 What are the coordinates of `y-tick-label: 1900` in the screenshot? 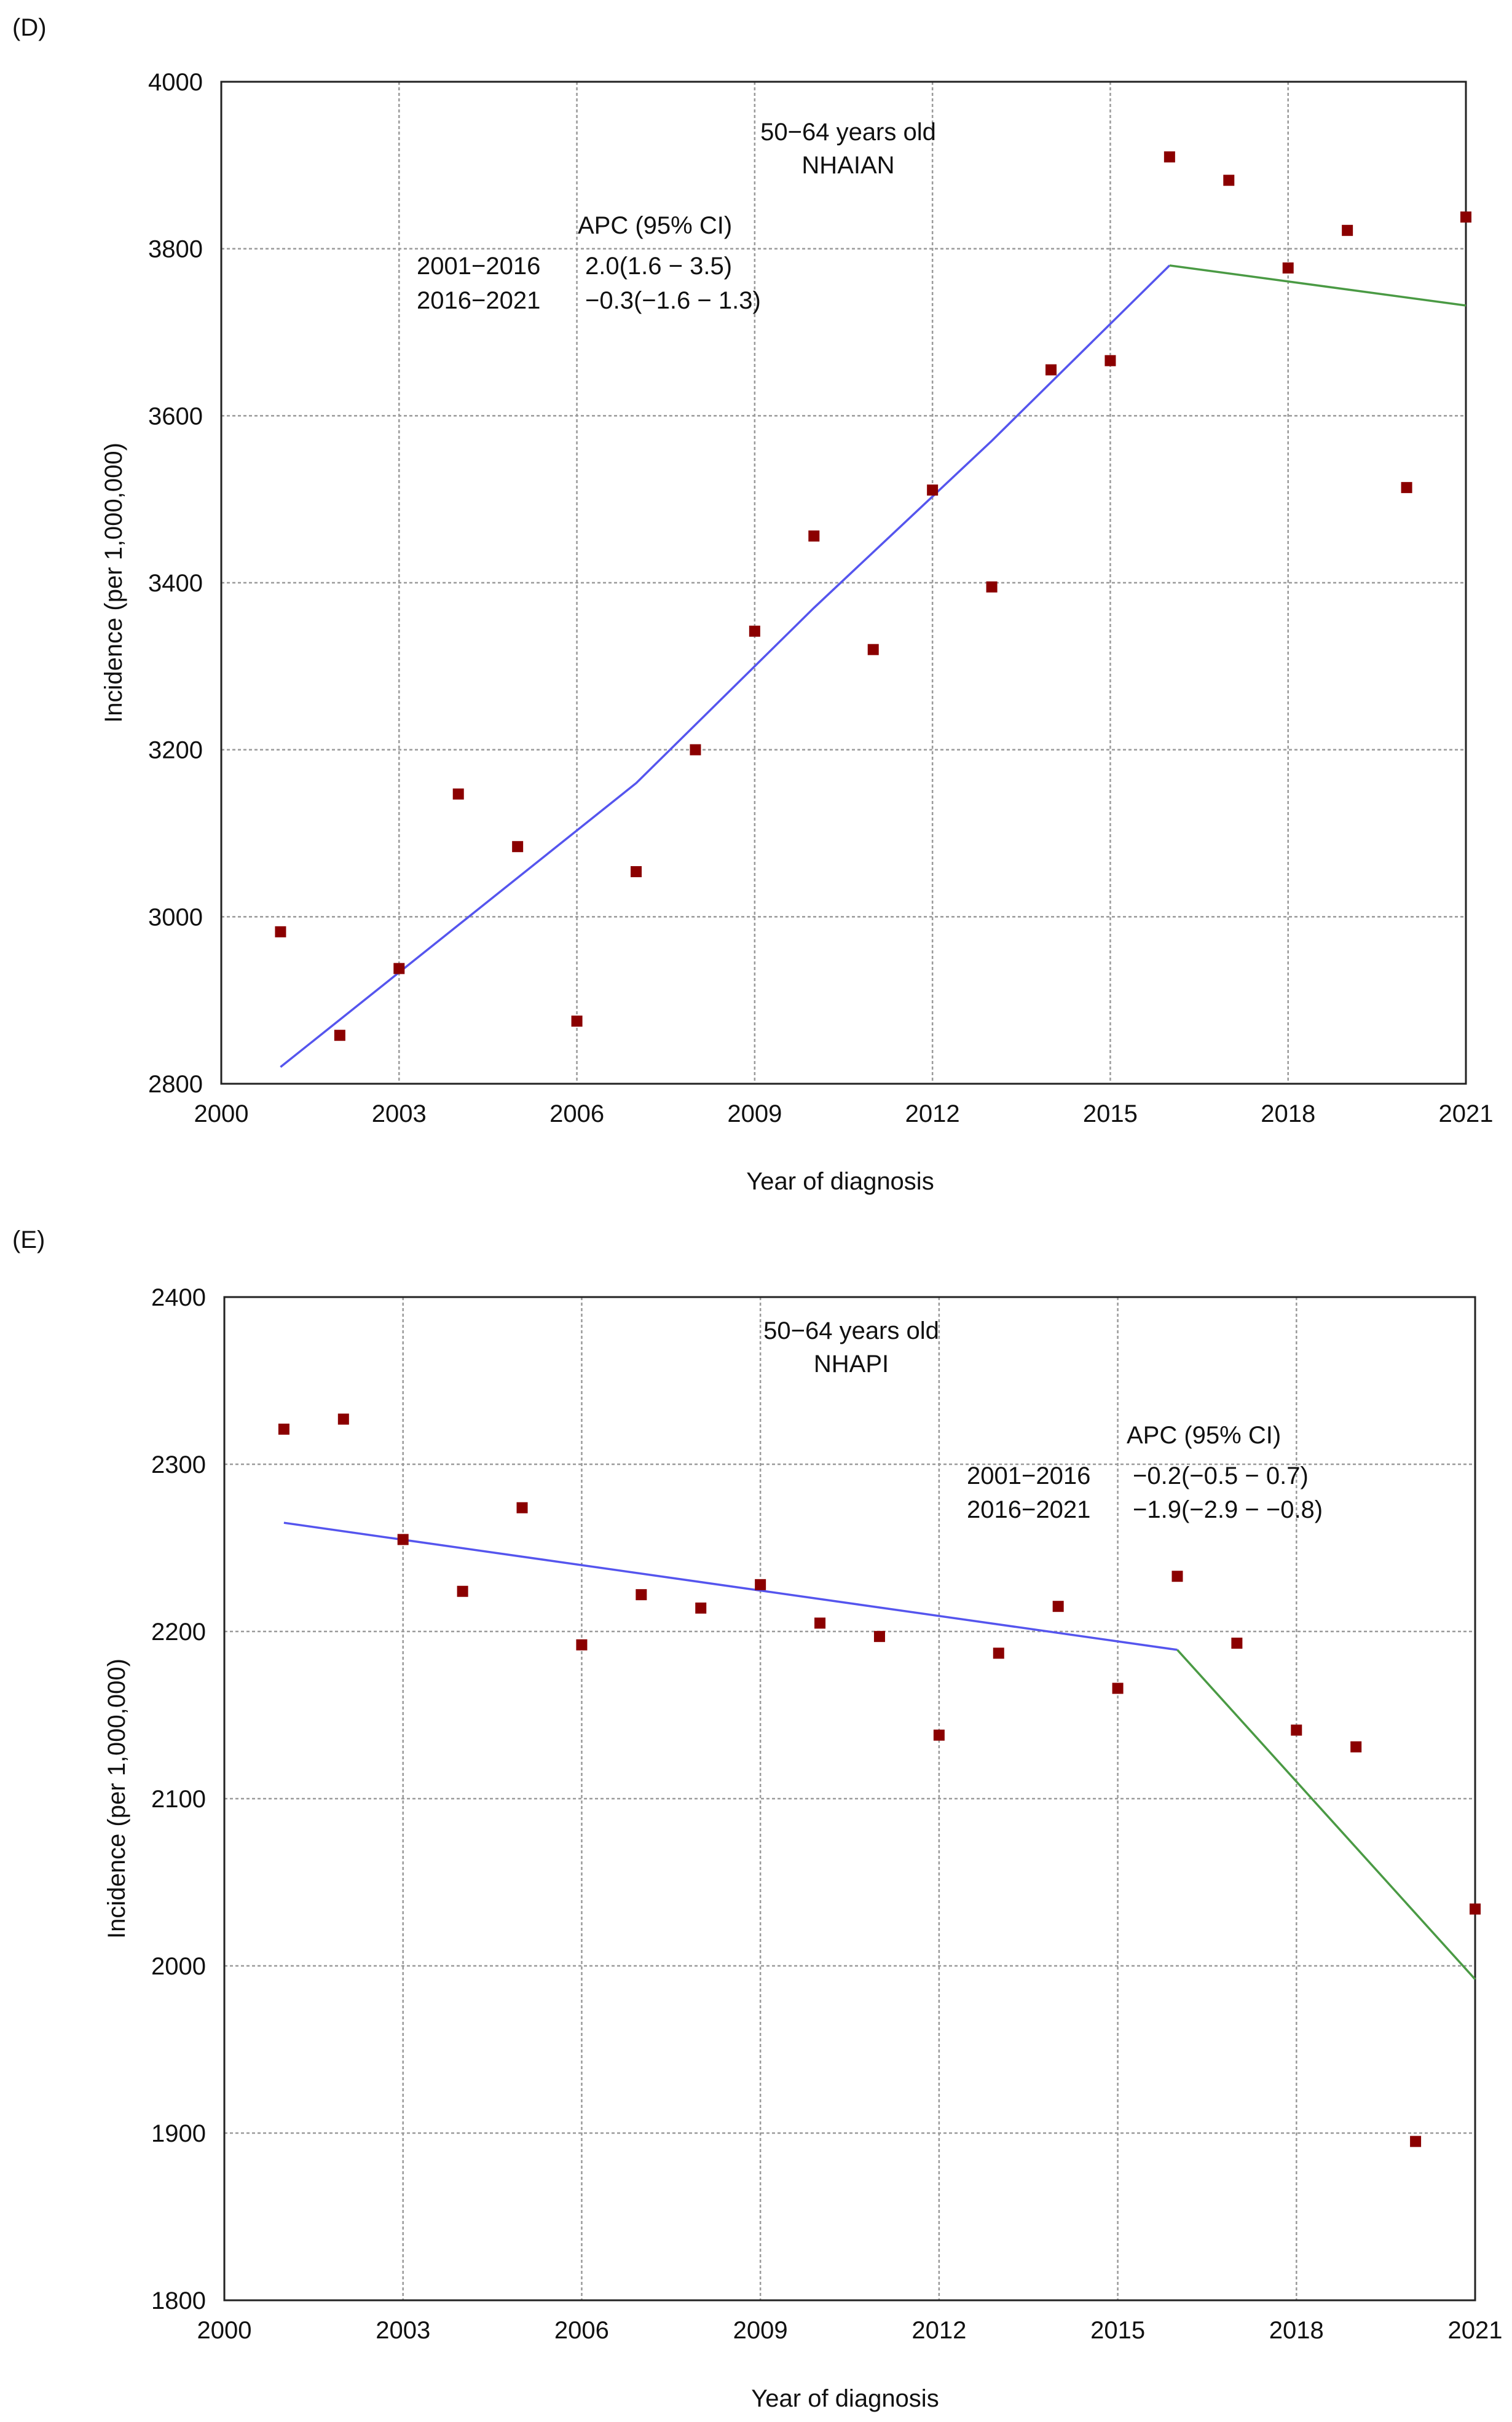 It's located at (178, 2133).